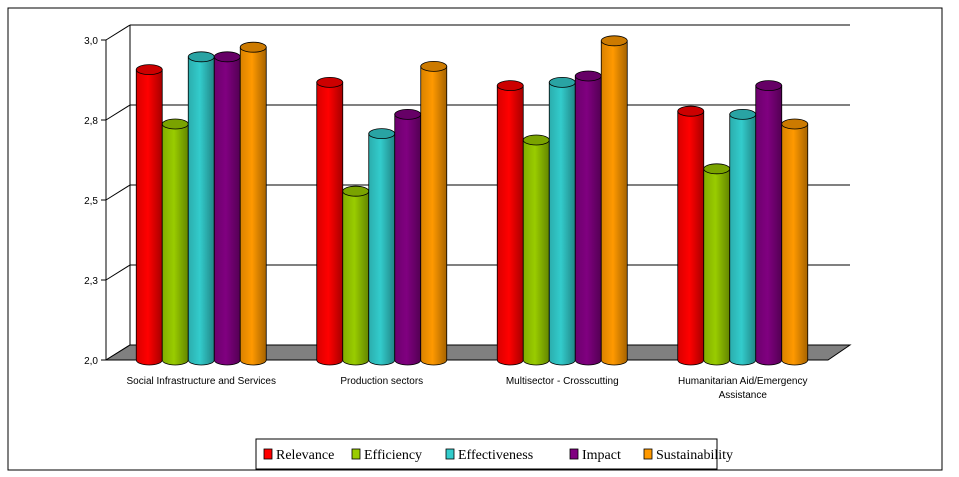  What do you see at coordinates (305, 455) in the screenshot?
I see `legend-item-label: Relevance` at bounding box center [305, 455].